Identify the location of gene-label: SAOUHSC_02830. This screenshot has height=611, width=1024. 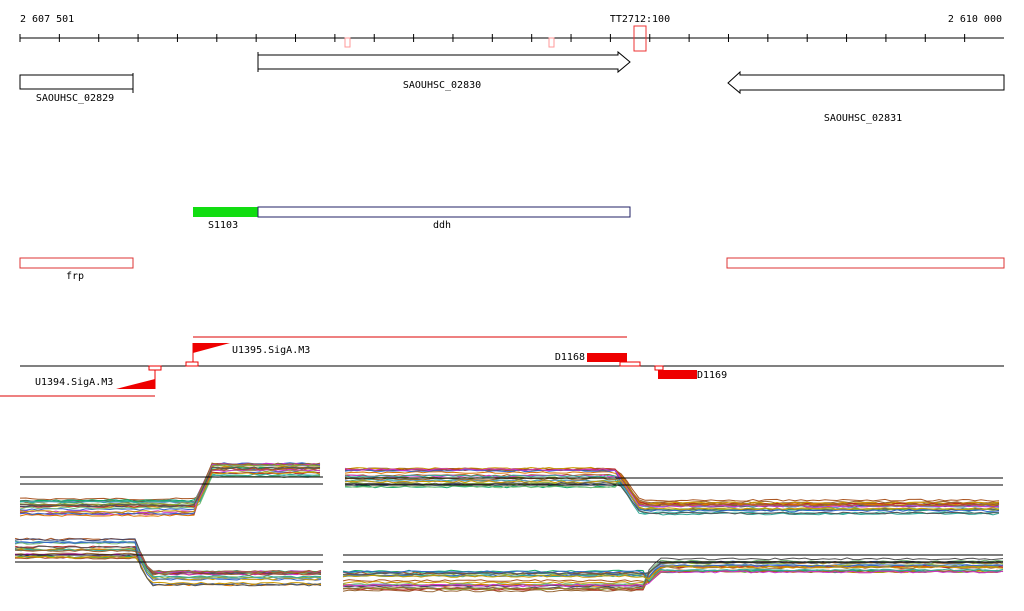
(442, 85).